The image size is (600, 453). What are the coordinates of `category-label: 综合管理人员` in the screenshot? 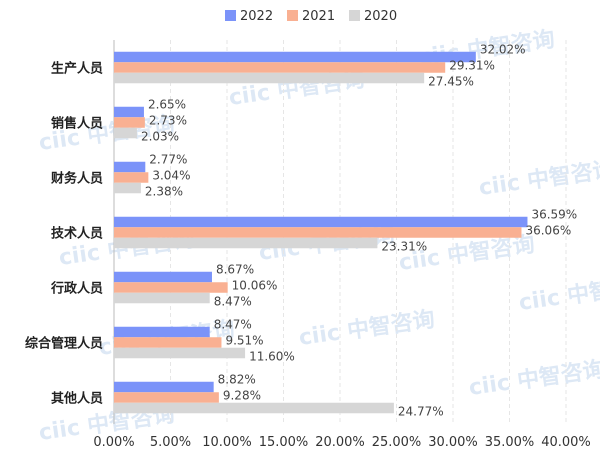 It's located at (64, 344).